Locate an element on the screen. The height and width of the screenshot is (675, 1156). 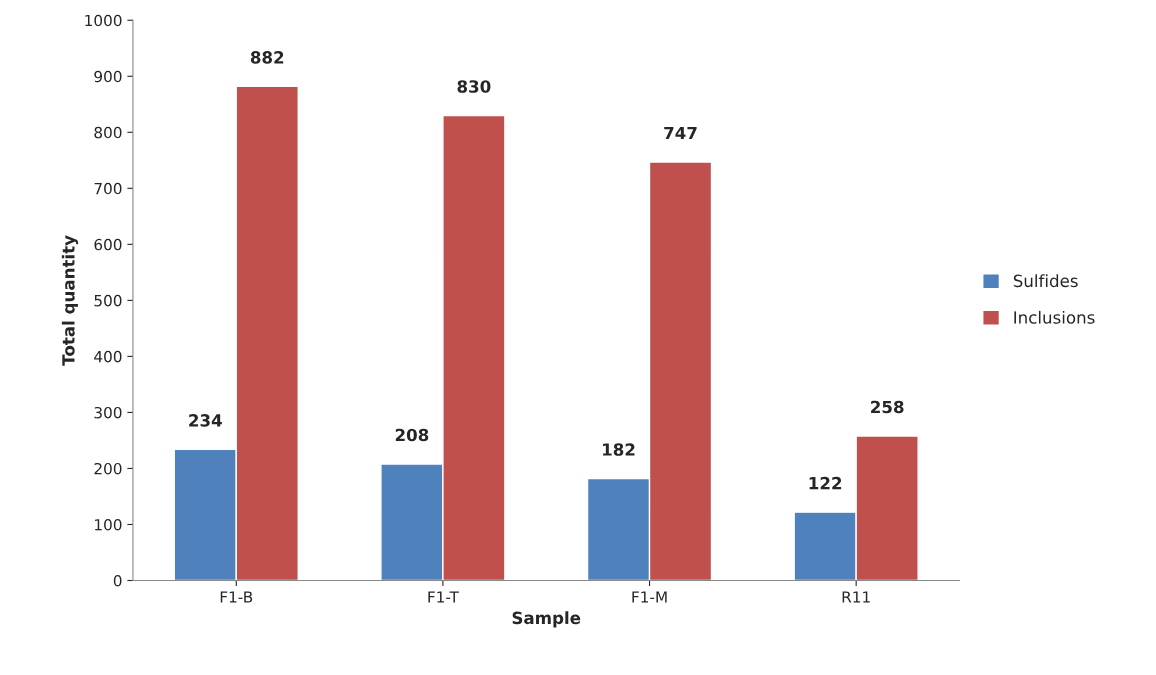
y-tick-label: 700 is located at coordinates (108, 188).